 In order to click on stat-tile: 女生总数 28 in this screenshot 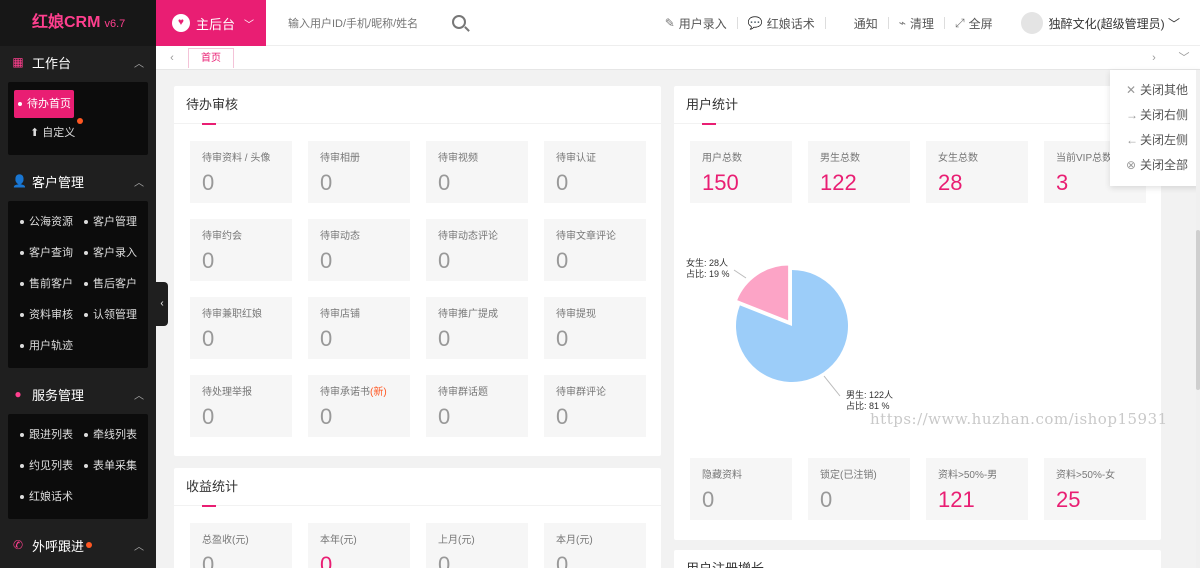, I will do `click(977, 172)`.